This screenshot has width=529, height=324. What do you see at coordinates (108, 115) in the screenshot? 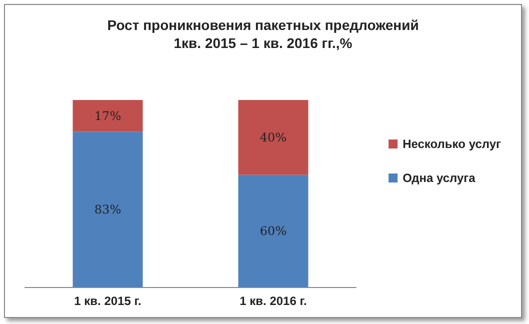
I see `data-label: 17%` at bounding box center [108, 115].